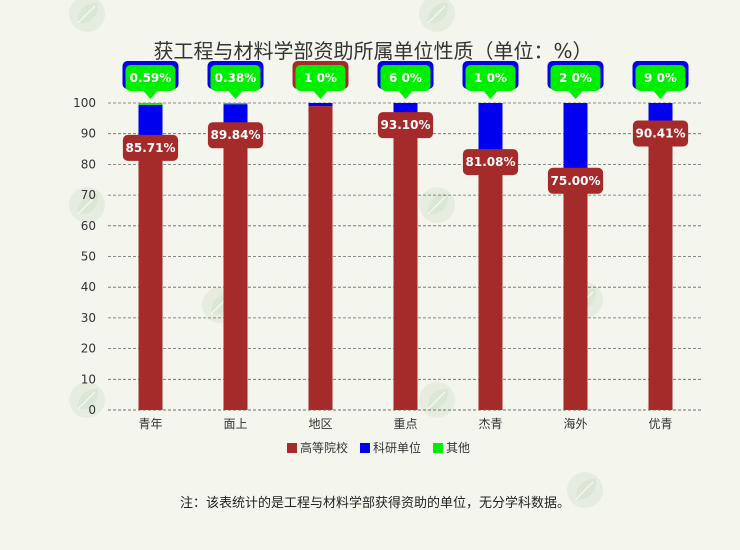 The height and width of the screenshot is (550, 740). What do you see at coordinates (405, 424) in the screenshot?
I see `x-tick-label: 重点` at bounding box center [405, 424].